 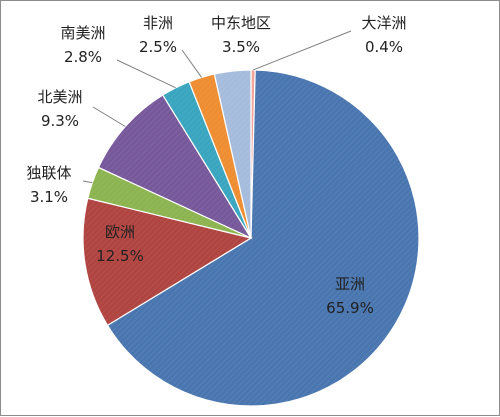 I want to click on slice-category-label: 非洲, so click(x=158, y=23).